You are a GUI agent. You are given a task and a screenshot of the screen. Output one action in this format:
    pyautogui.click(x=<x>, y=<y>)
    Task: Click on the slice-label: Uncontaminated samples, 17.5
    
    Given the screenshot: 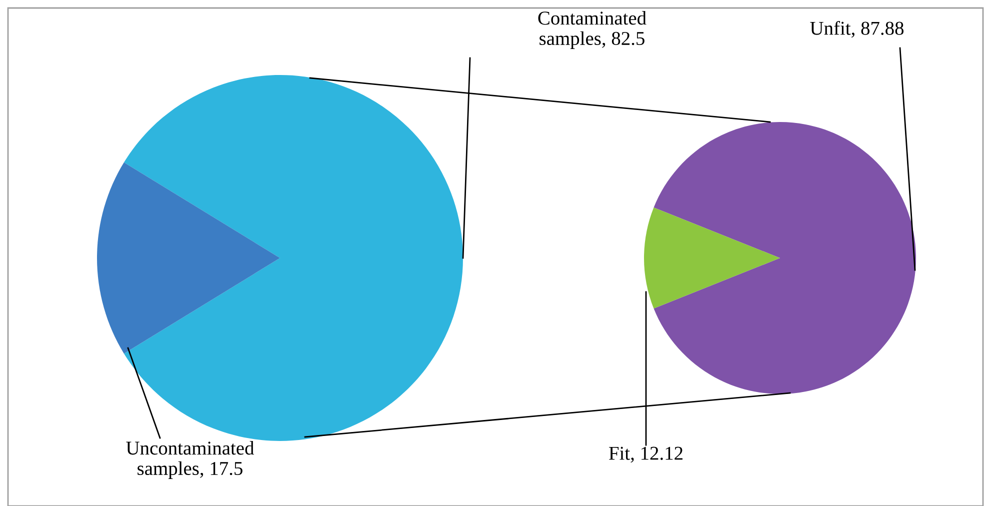 What is the action you would take?
    pyautogui.click(x=190, y=460)
    